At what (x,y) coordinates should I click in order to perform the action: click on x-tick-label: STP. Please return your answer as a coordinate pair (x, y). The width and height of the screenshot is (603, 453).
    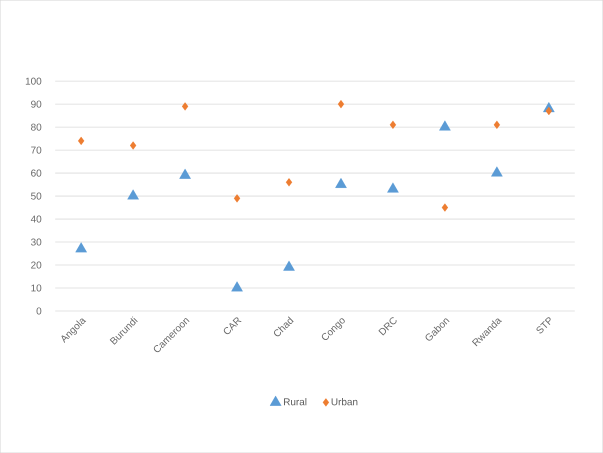
    Looking at the image, I should click on (543, 325).